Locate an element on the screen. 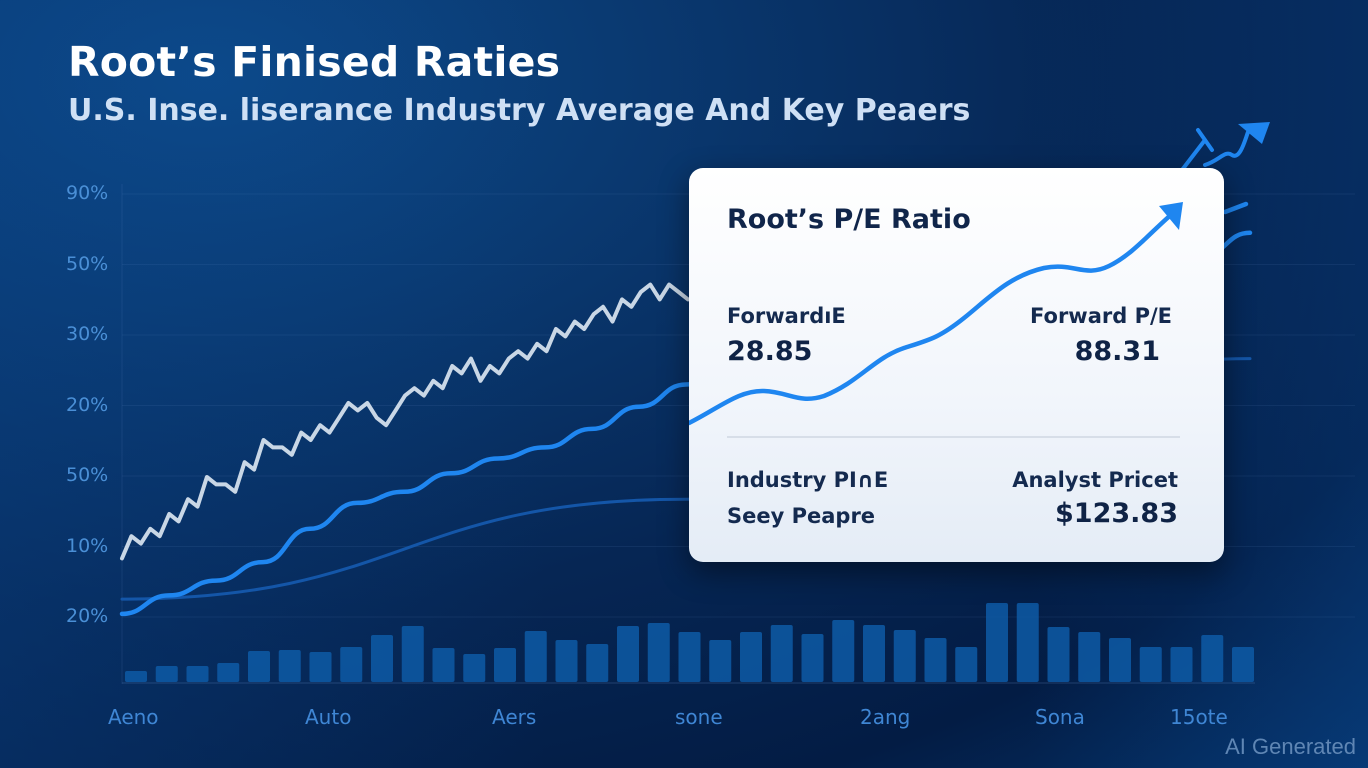  y-tick-label: 10% is located at coordinates (87, 545).